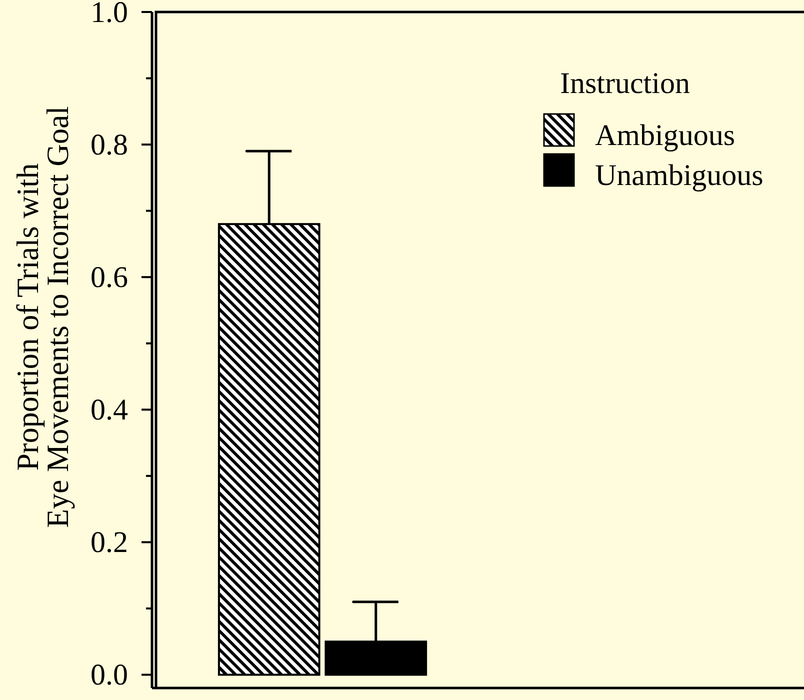 This screenshot has height=700, width=804. I want to click on y-tick-label: 0.4, so click(109, 409).